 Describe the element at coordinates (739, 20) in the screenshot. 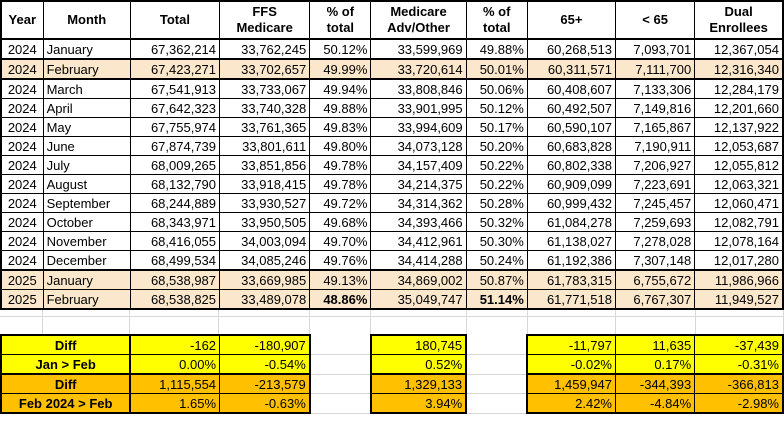

I see `column-header-dual-enrollees: Dual Enrollees` at that location.